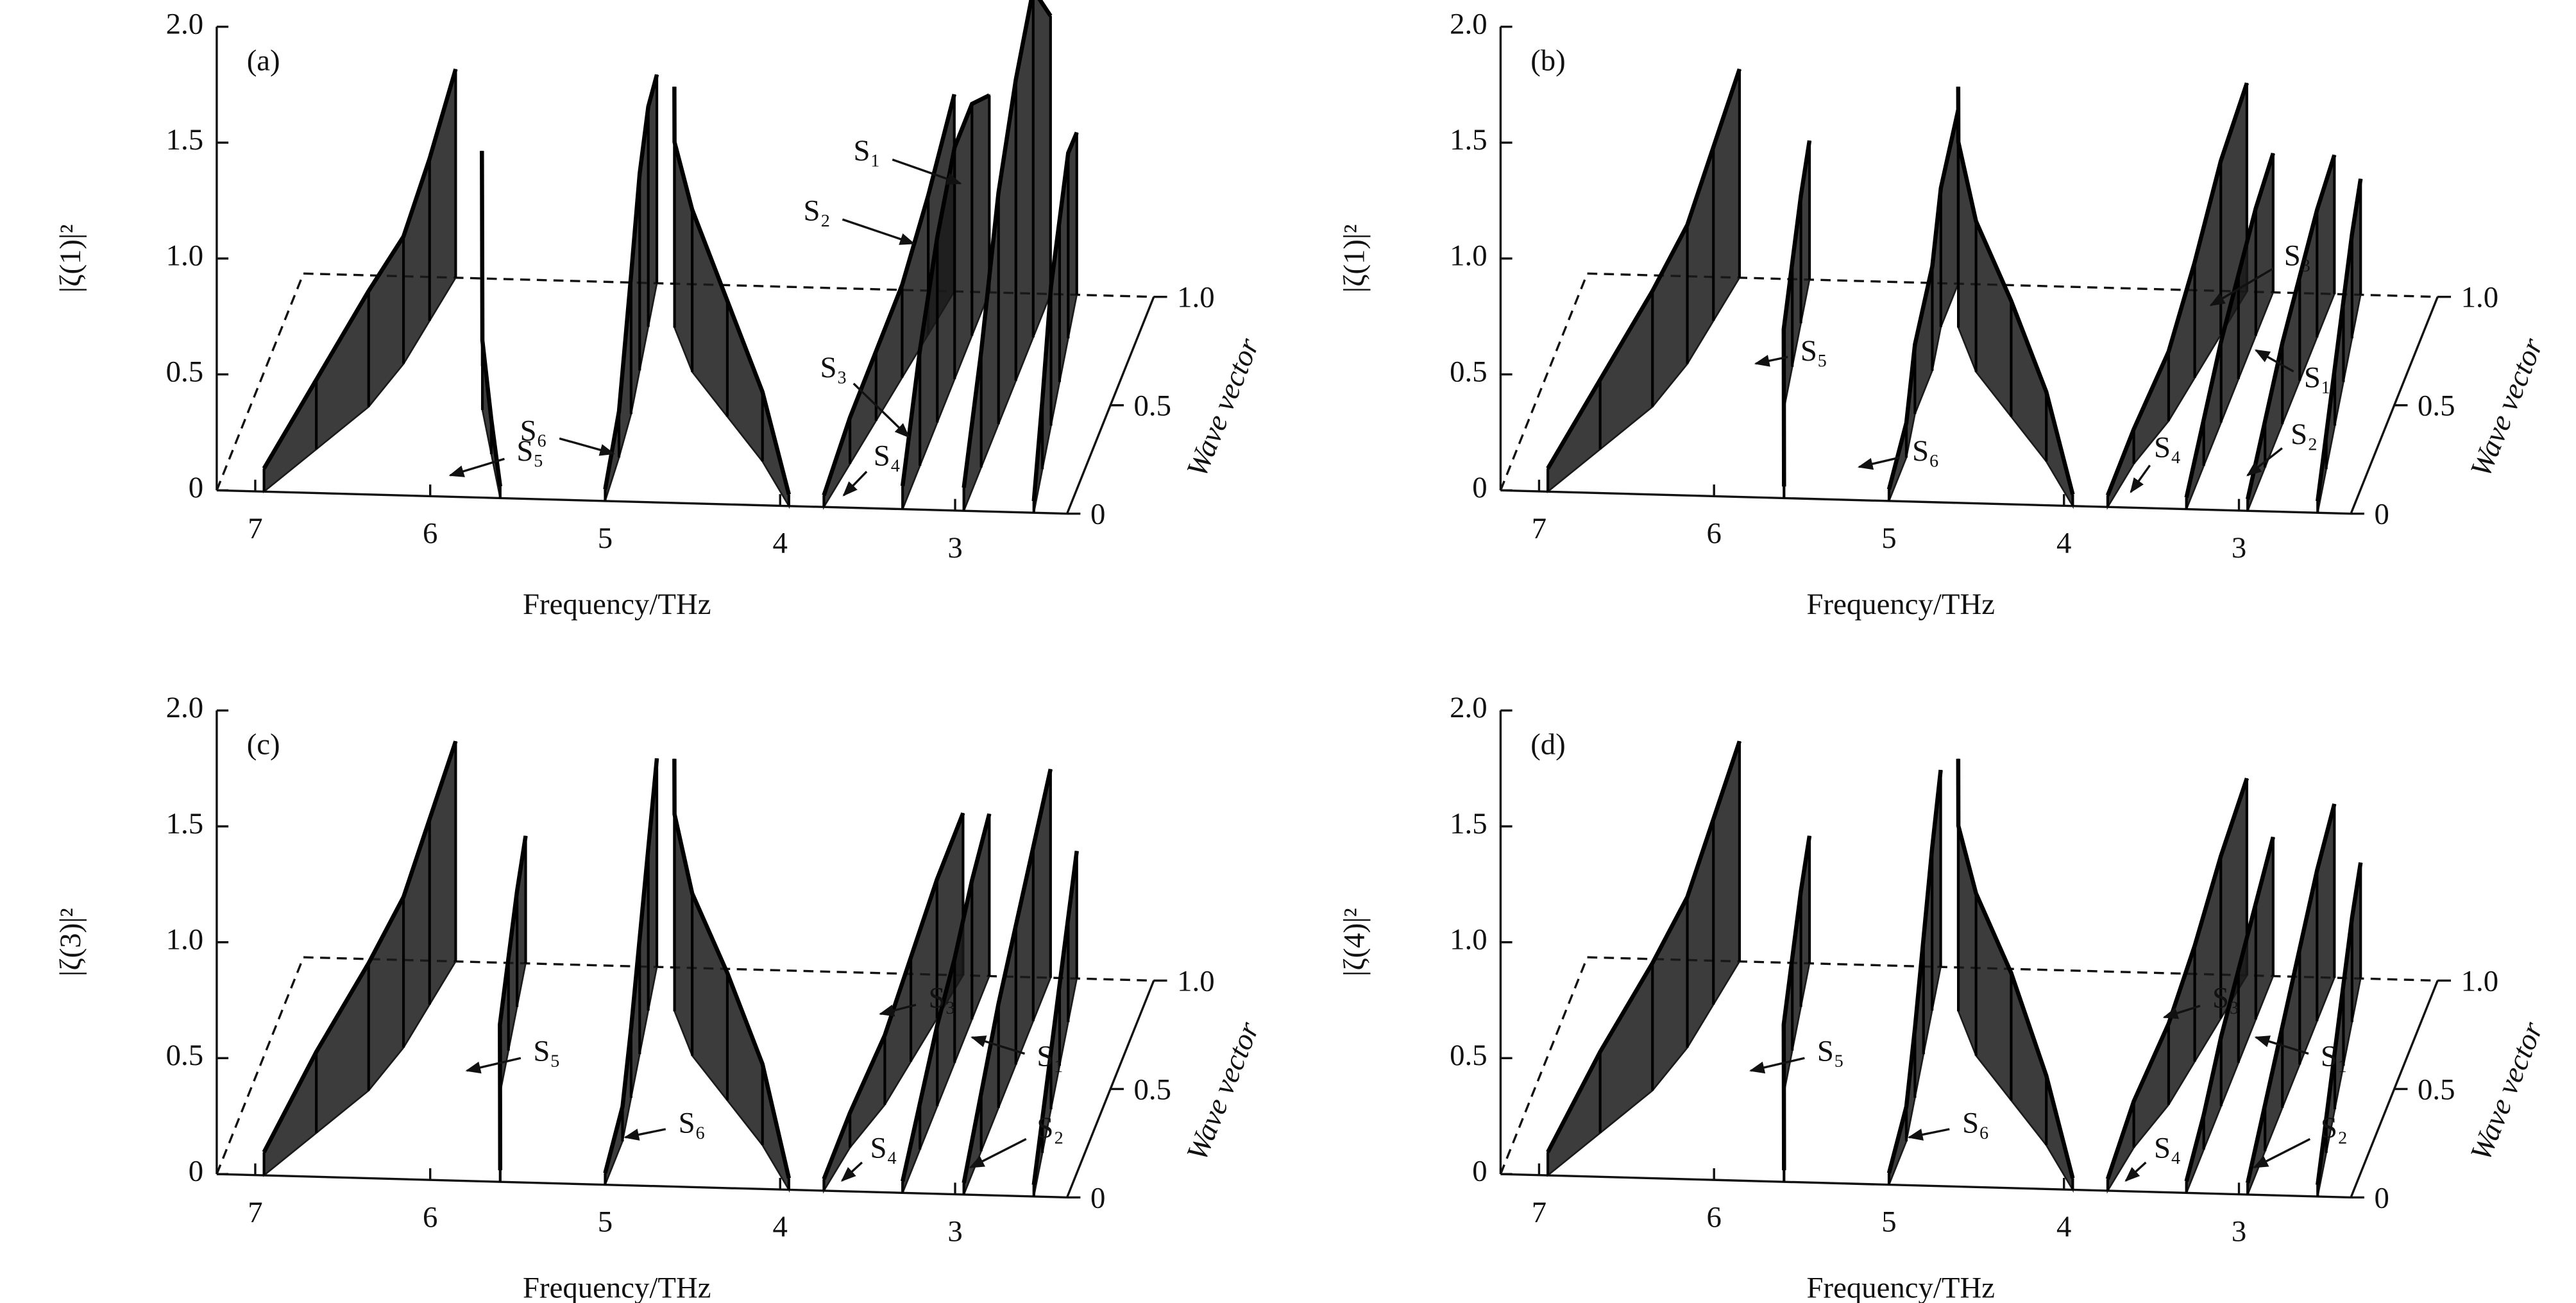 Image resolution: width=2576 pixels, height=1303 pixels. Describe the element at coordinates (2225, 997) in the screenshot. I see `annotation: S₃` at that location.